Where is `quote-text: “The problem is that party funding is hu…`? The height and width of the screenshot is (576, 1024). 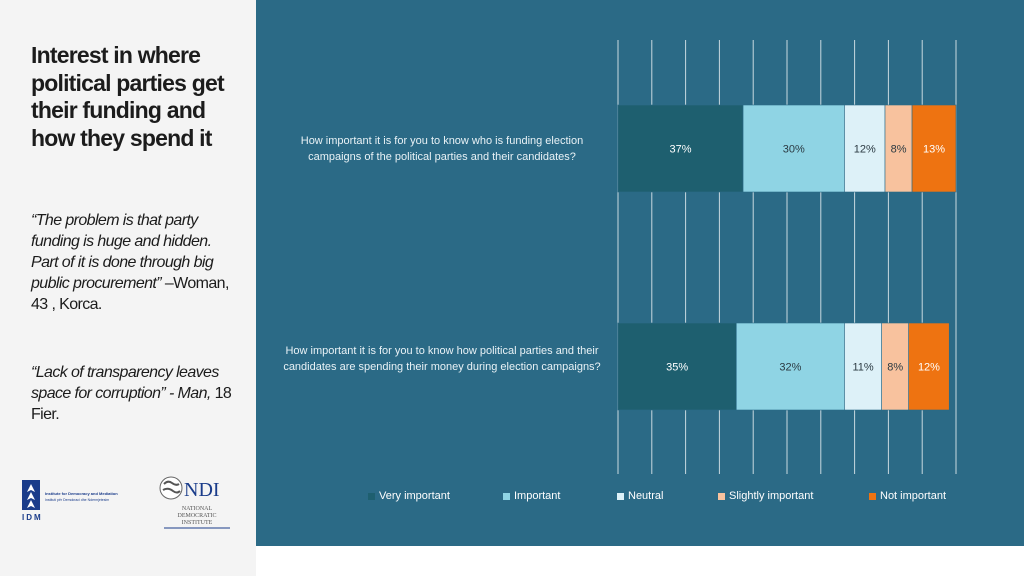 quote-text: “The problem is that party funding is hu… is located at coordinates (122, 252).